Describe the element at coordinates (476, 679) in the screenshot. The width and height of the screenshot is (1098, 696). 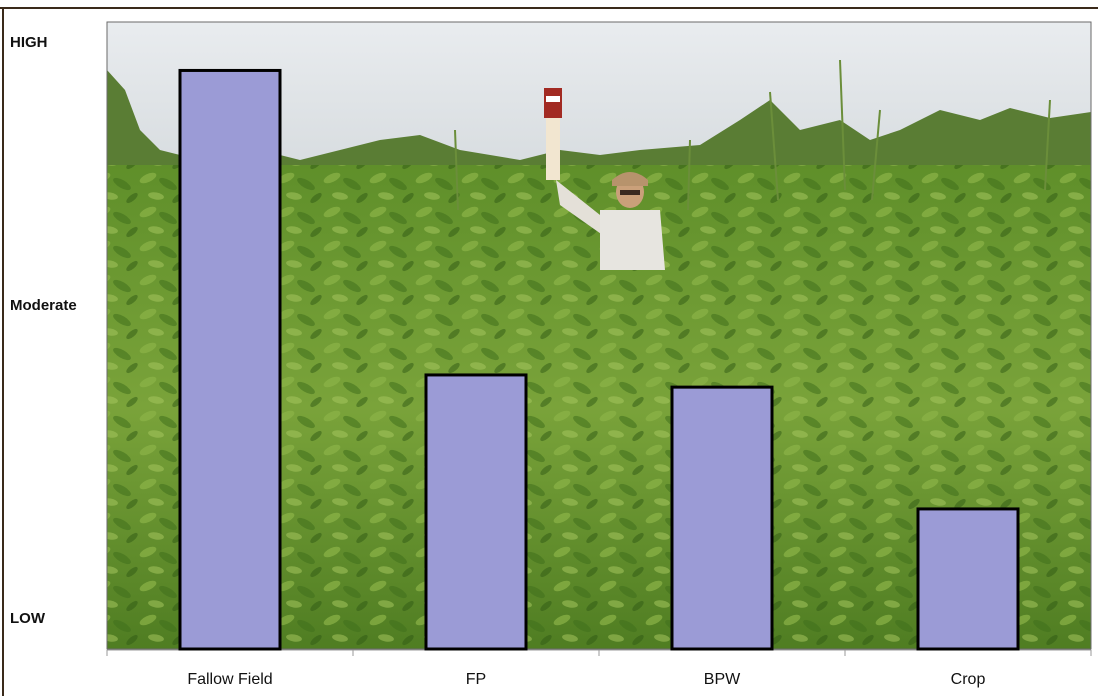
I see `x-tick-label: FP` at that location.